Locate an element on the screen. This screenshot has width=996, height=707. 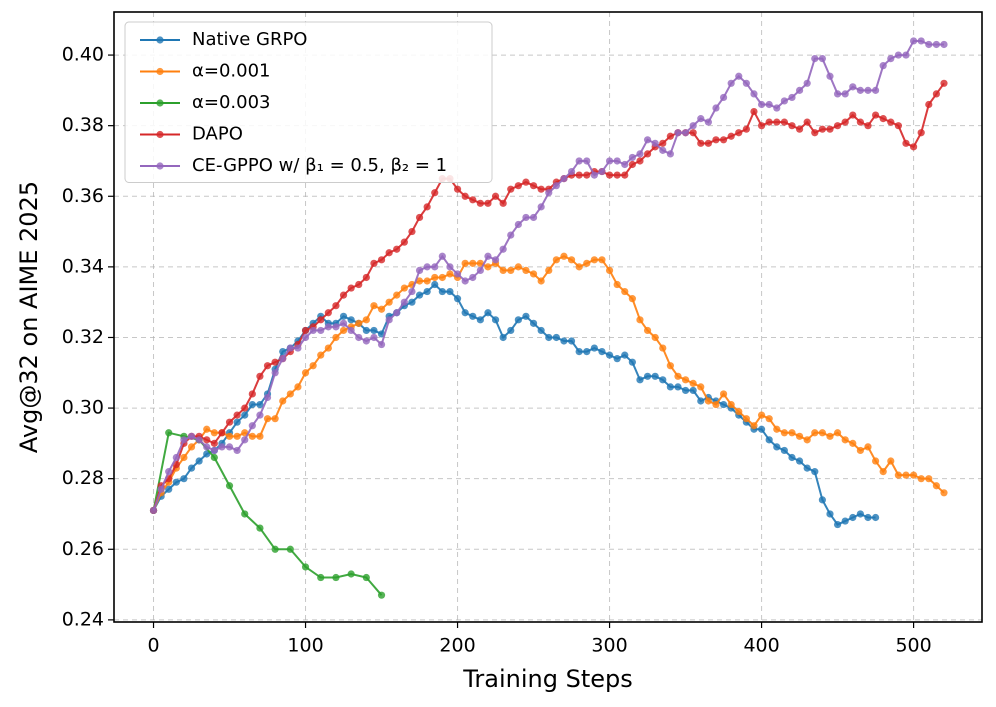
x-tick-label: 0 is located at coordinates (153, 646).